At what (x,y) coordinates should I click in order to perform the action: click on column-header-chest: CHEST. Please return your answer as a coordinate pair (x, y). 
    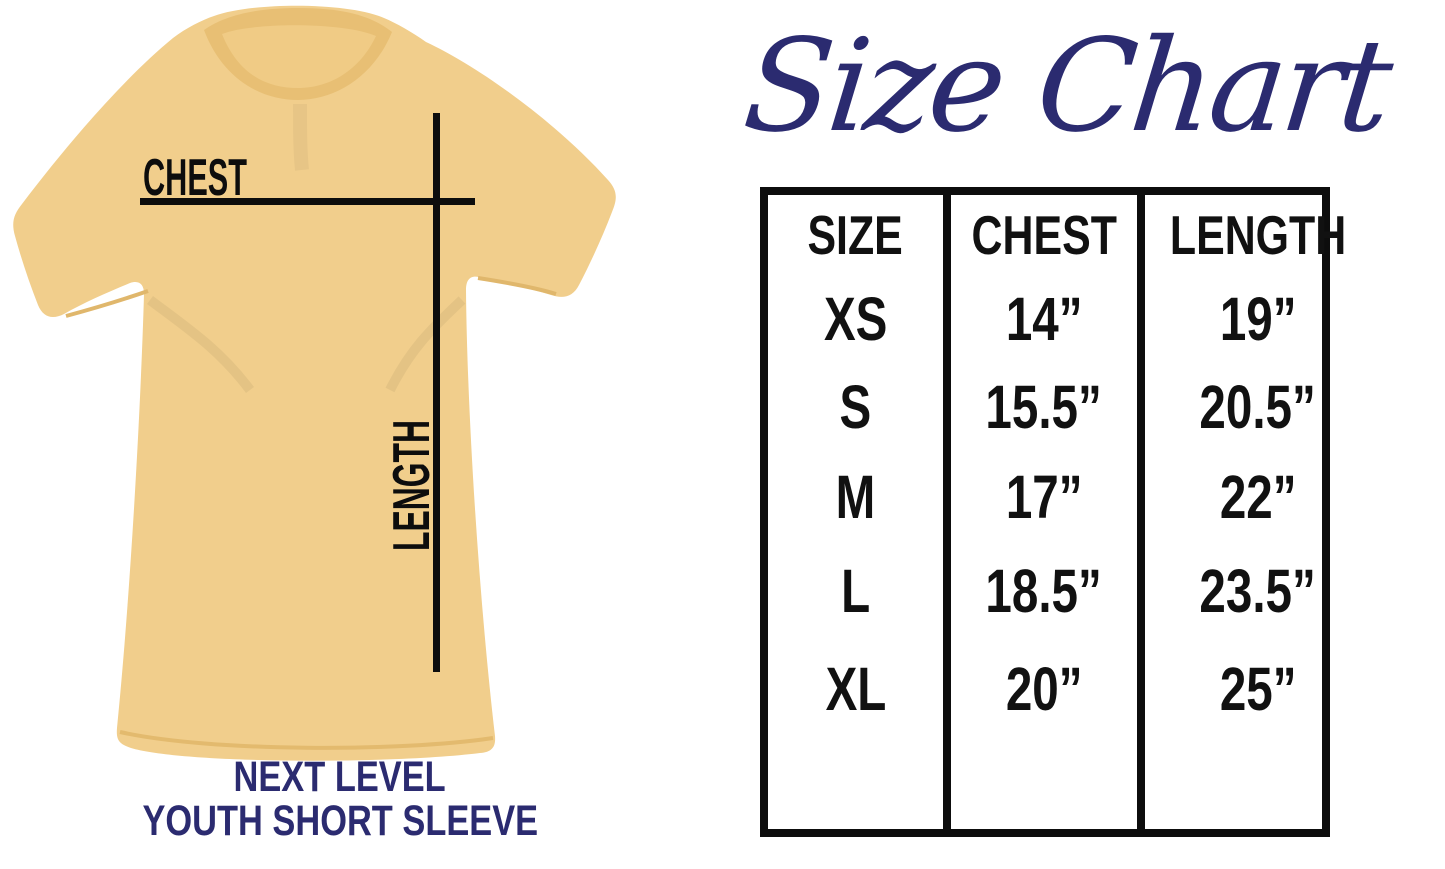
    Looking at the image, I should click on (1044, 235).